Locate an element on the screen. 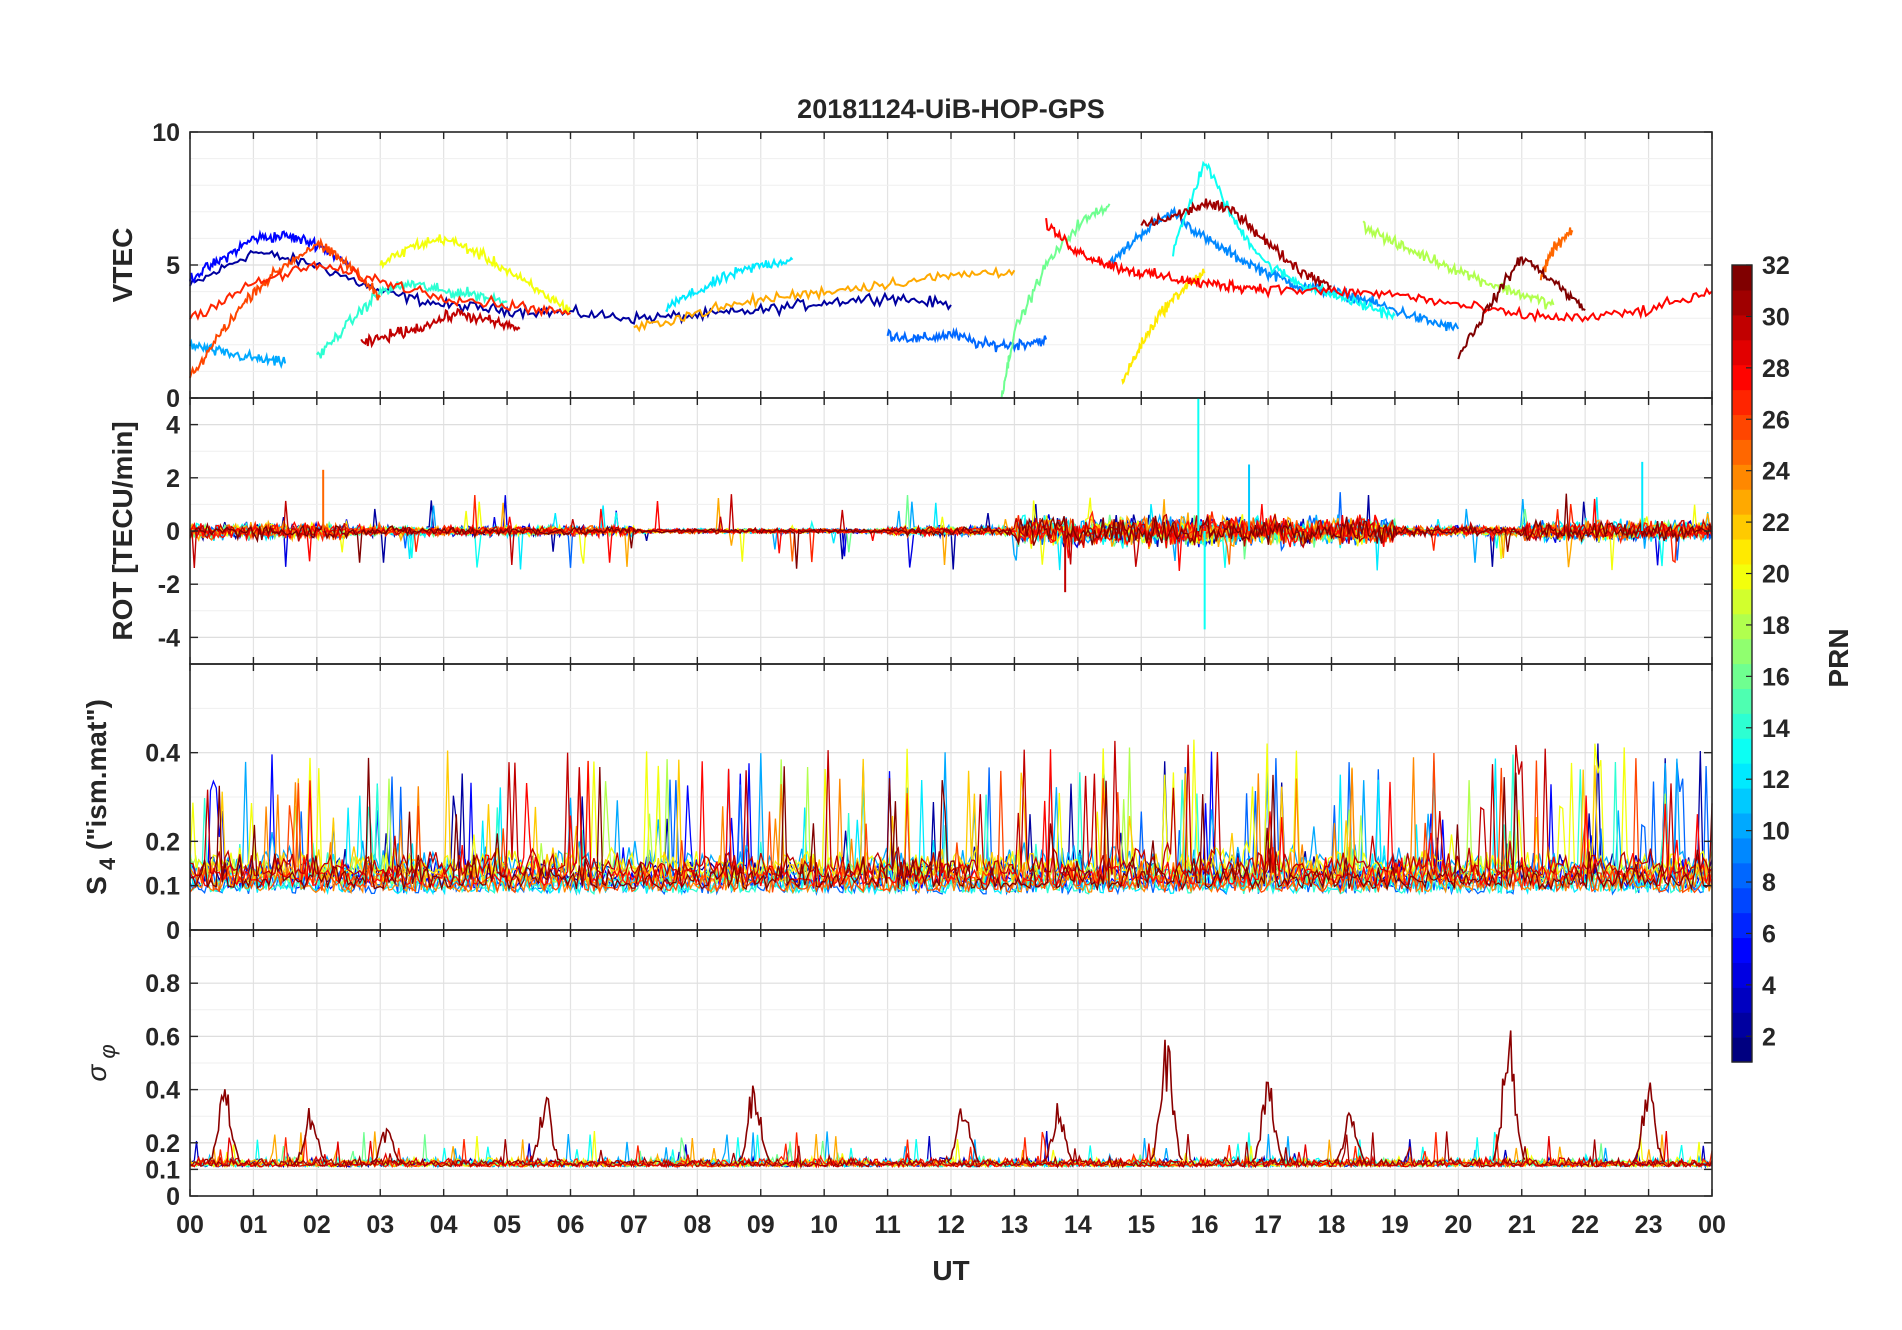  x-tick-label: 02 is located at coordinates (317, 1225).